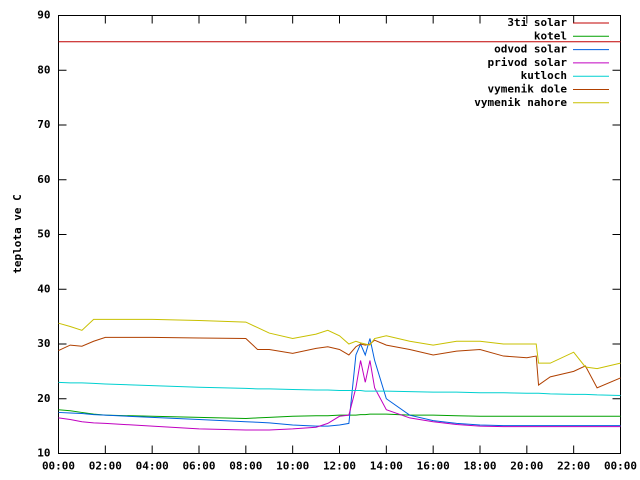 This screenshot has width=640, height=480. I want to click on legend-label: odvod solar, so click(530, 49).